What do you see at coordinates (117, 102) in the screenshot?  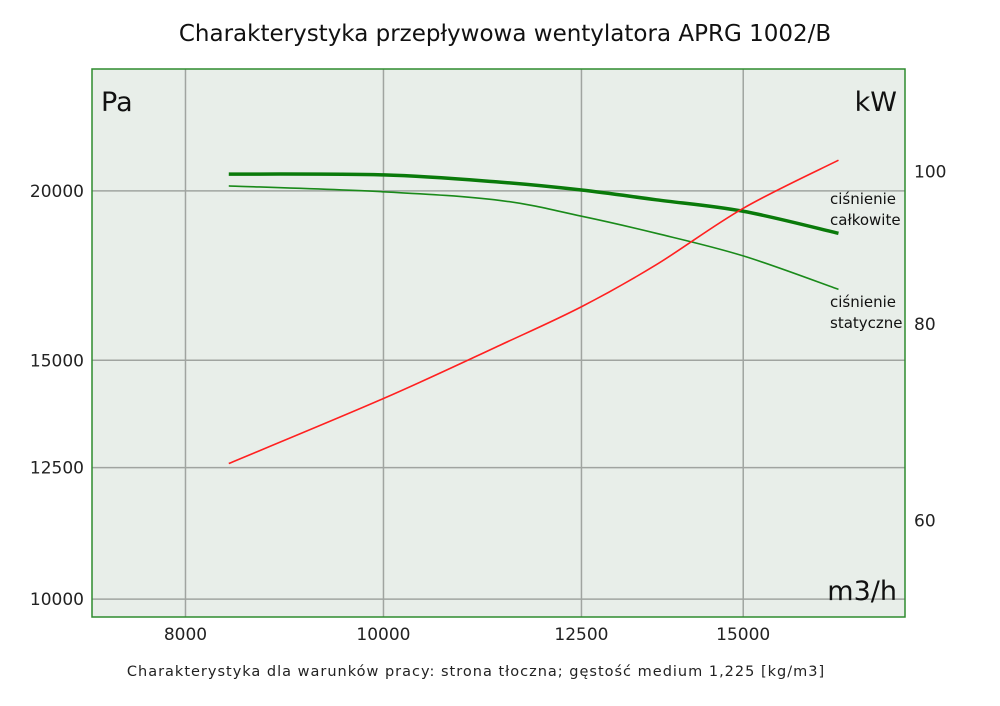 I see `y-axis-label: Pa` at bounding box center [117, 102].